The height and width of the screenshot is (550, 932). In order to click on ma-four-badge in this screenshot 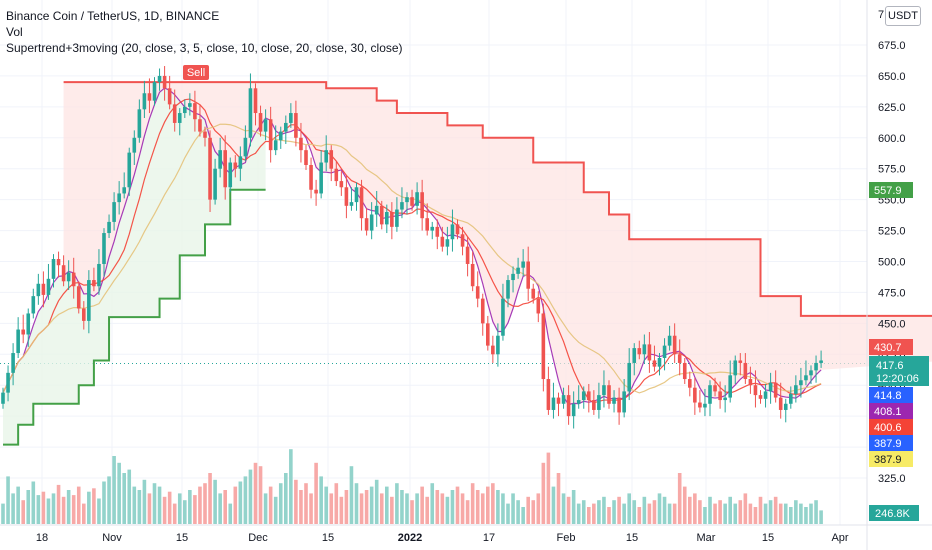, I will do `click(891, 443)`.